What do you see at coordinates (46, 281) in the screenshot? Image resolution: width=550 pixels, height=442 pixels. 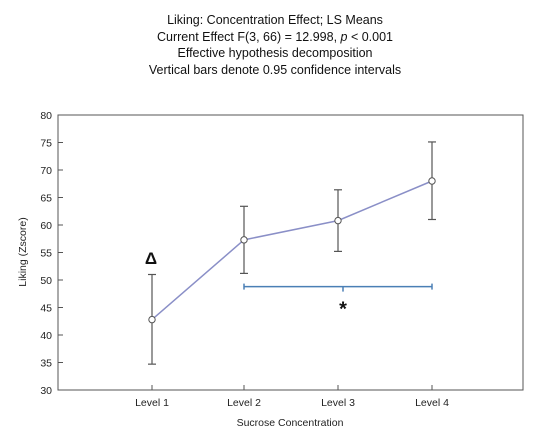 I see `y-tick-label: 50` at bounding box center [46, 281].